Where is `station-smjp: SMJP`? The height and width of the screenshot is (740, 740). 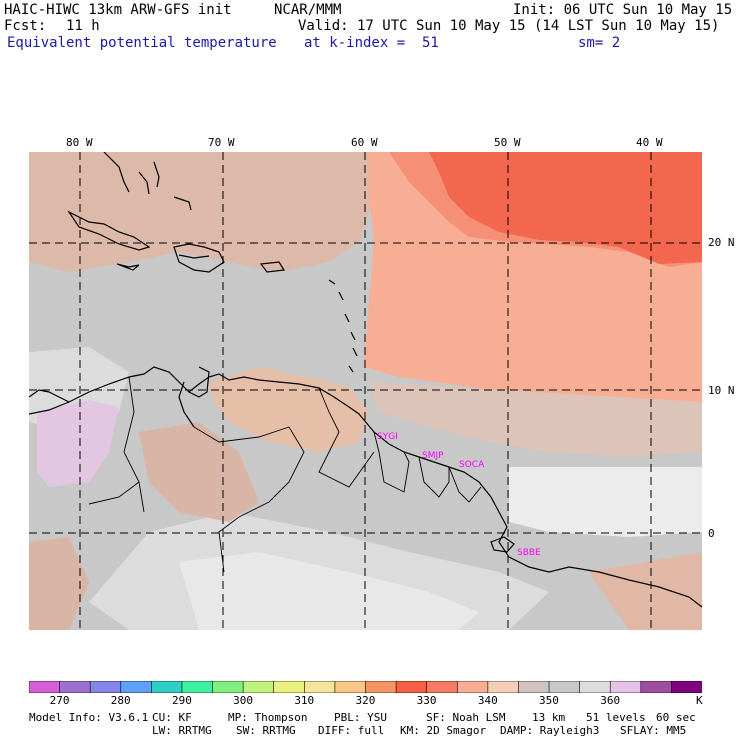 station-smjp: SMJP is located at coordinates (433, 456).